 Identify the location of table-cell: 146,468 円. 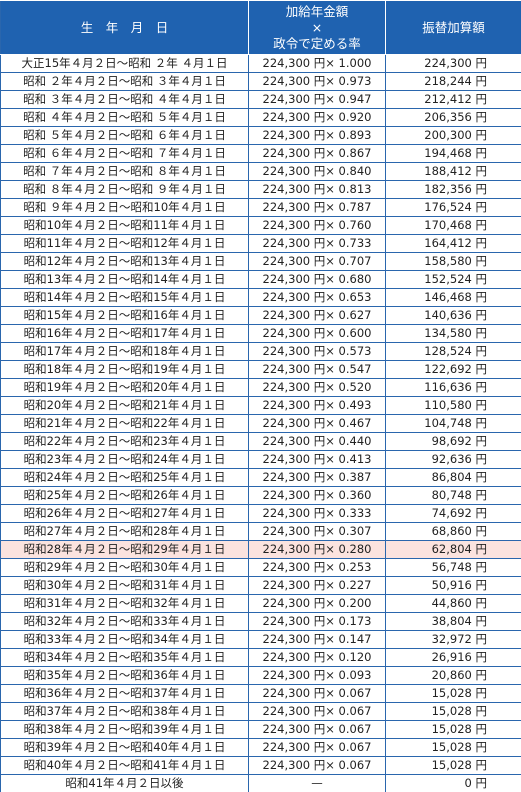
(453, 297).